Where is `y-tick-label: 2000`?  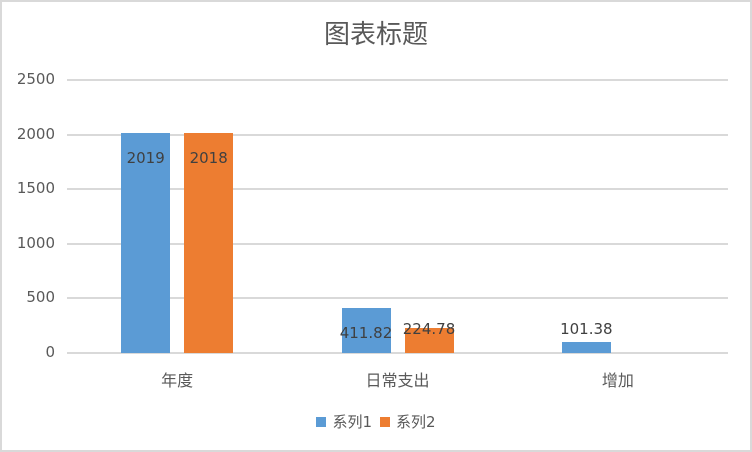 y-tick-label: 2000 is located at coordinates (35, 133).